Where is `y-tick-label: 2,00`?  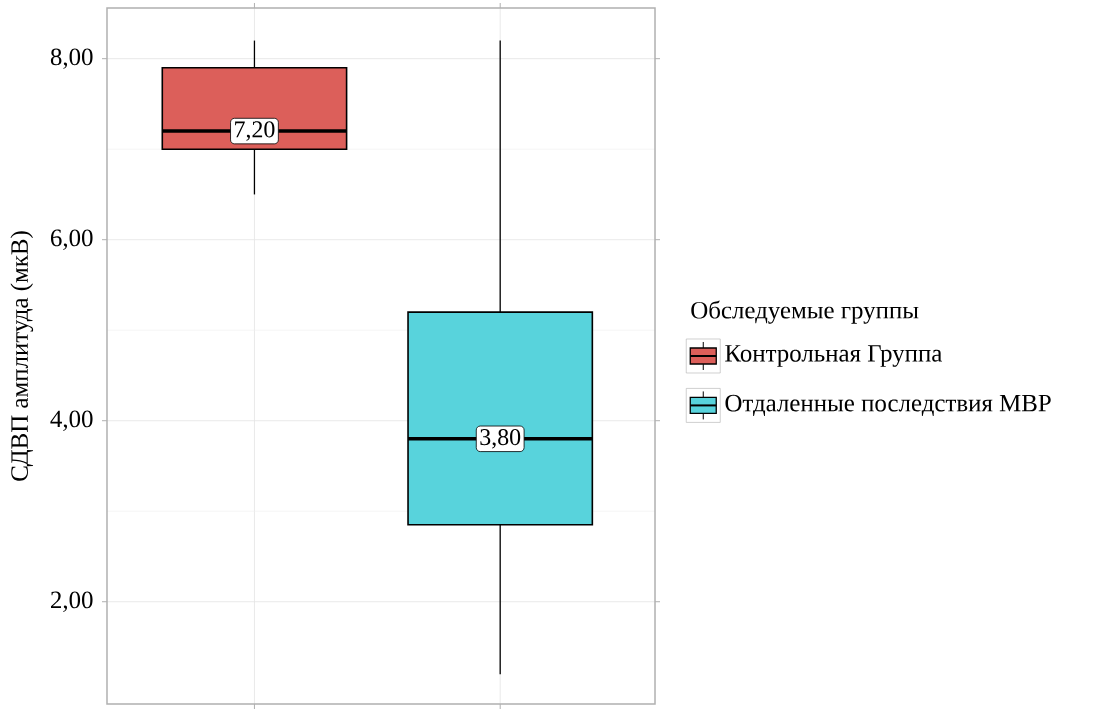
y-tick-label: 2,00 is located at coordinates (72, 601).